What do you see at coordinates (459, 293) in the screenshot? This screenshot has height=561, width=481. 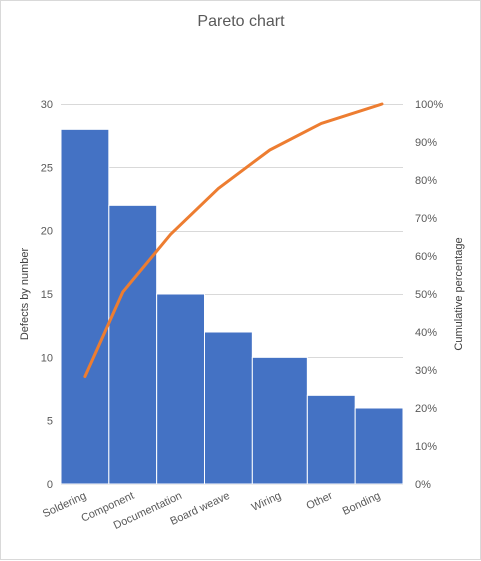 I see `y2-axis-title: Cumulative percentage` at bounding box center [459, 293].